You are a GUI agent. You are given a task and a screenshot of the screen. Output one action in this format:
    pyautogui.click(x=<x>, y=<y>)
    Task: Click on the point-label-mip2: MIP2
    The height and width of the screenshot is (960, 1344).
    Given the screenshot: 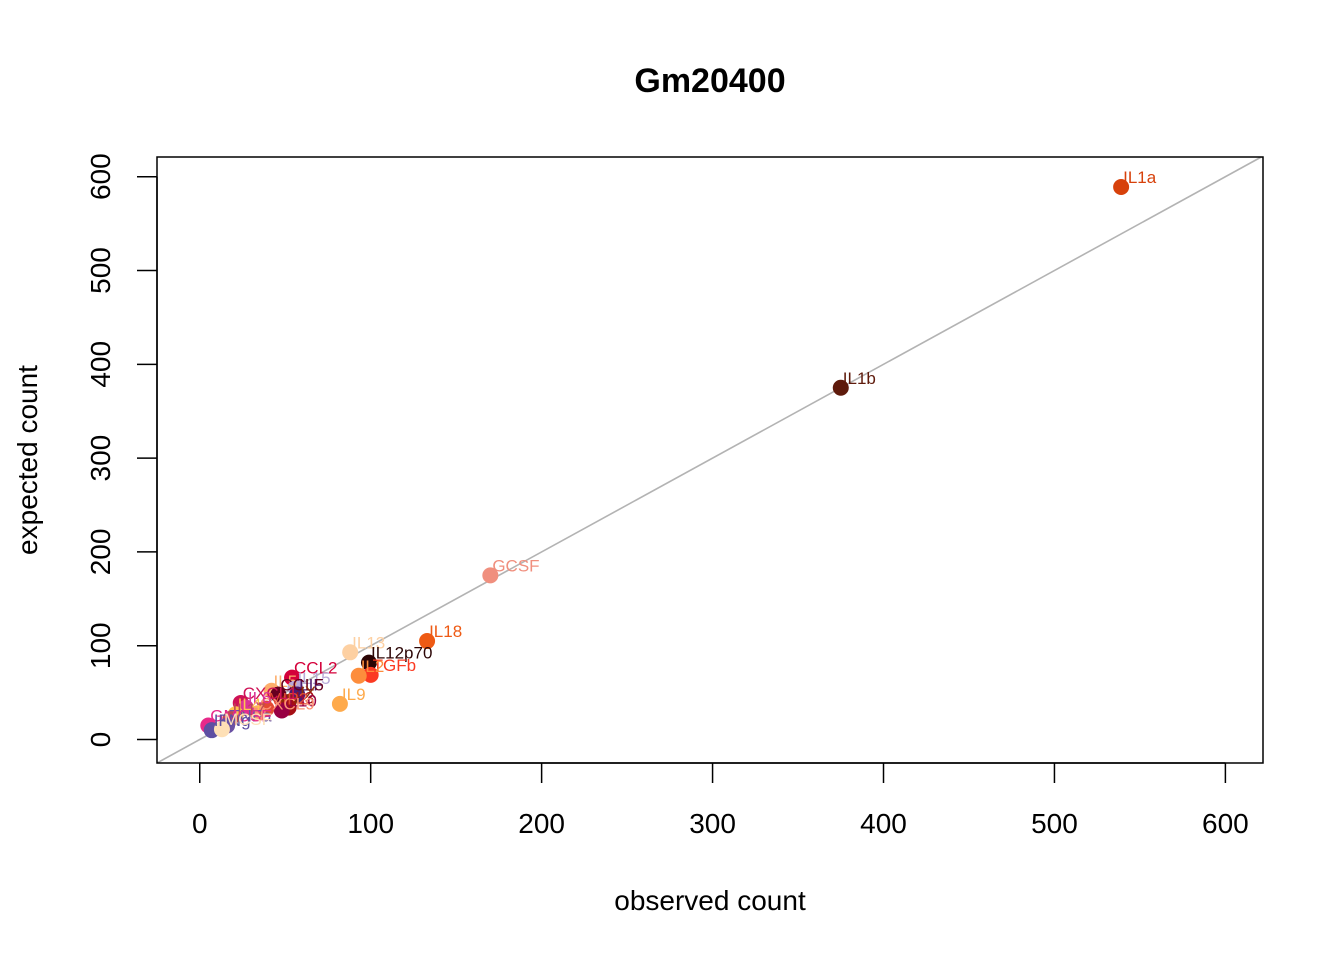 What is the action you would take?
    pyautogui.click(x=288, y=699)
    